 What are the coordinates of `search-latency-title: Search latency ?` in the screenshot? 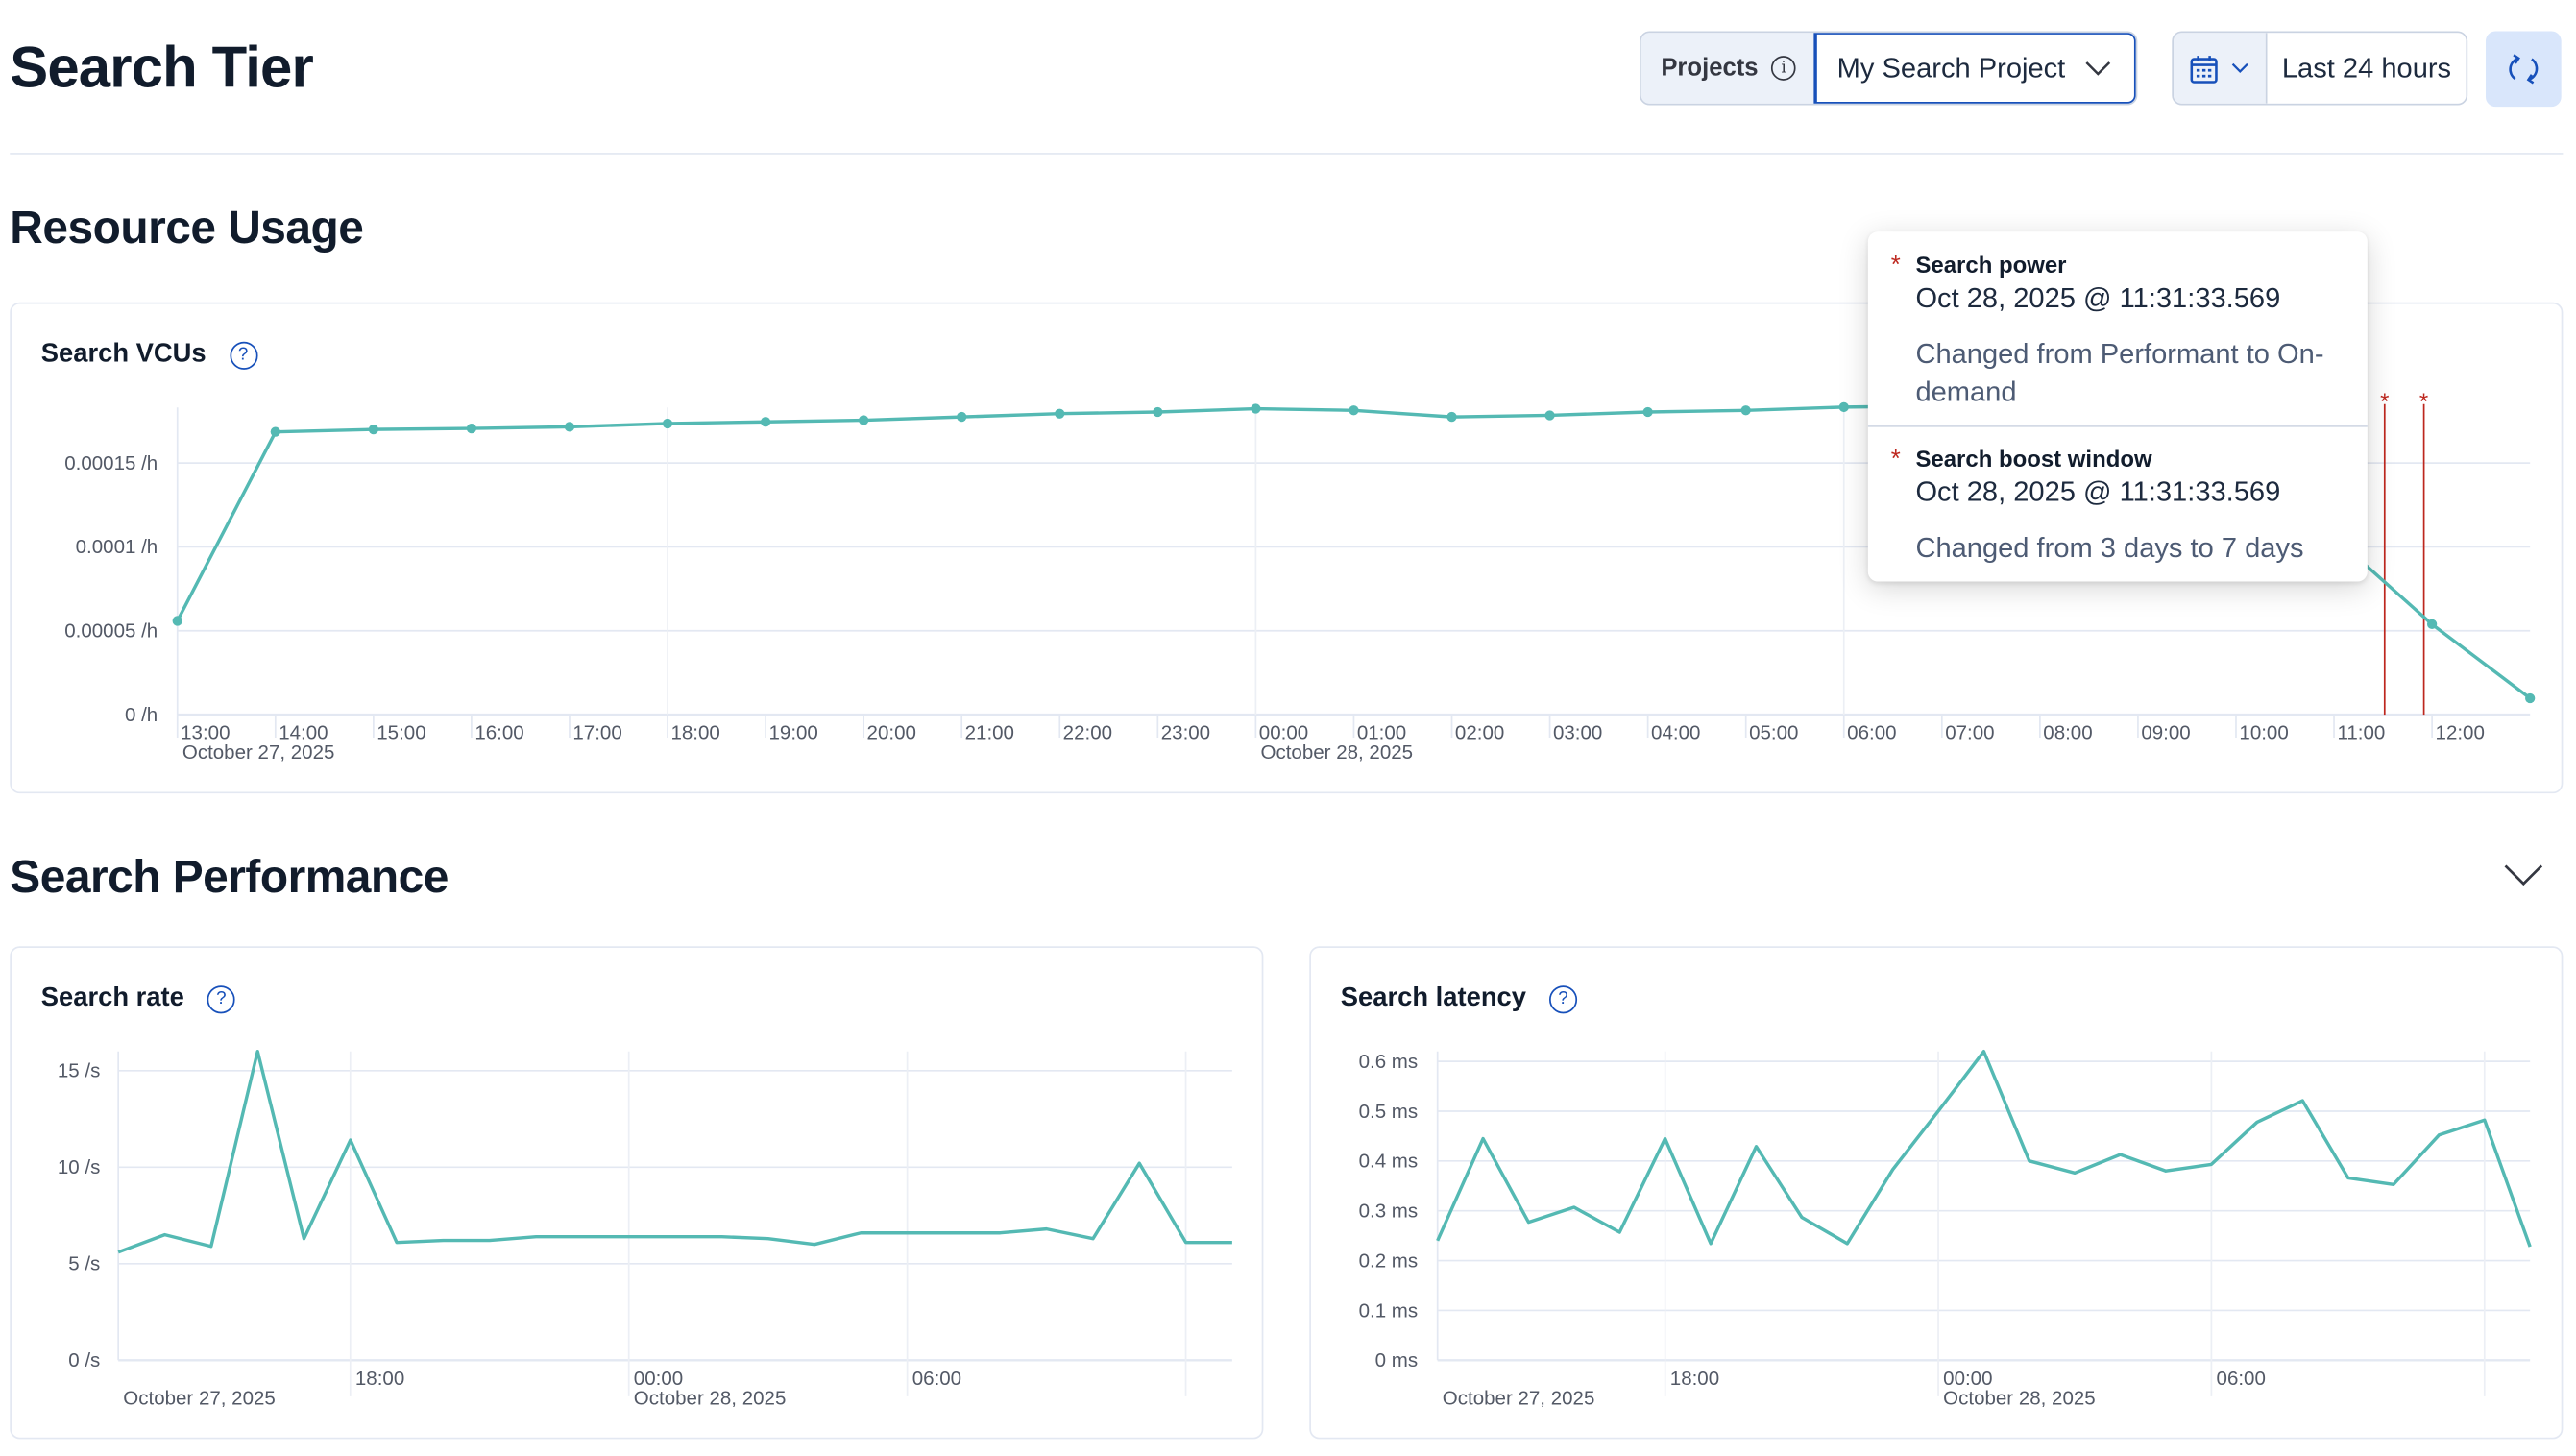 It's located at (1459, 999).